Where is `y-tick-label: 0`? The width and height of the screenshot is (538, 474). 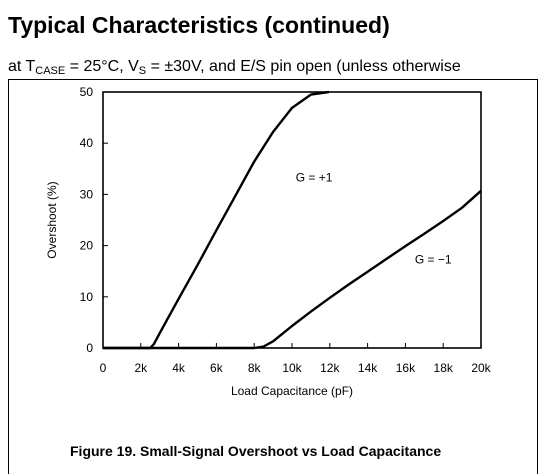
y-tick-label: 0 is located at coordinates (89, 348).